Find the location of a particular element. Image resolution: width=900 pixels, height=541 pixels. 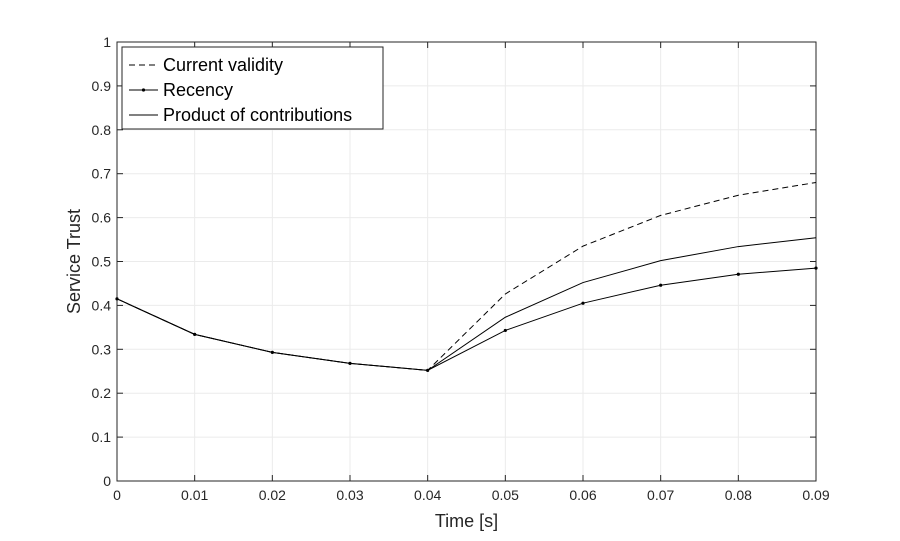

legend-label-recency: Recency is located at coordinates (198, 90).